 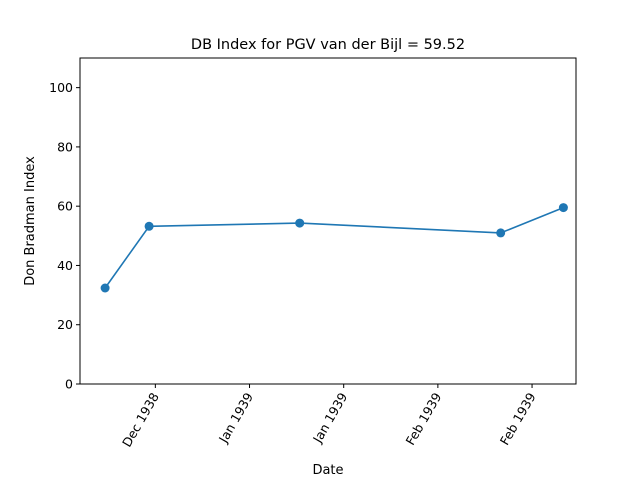 What do you see at coordinates (65, 206) in the screenshot?
I see `y-tick-label: 60` at bounding box center [65, 206].